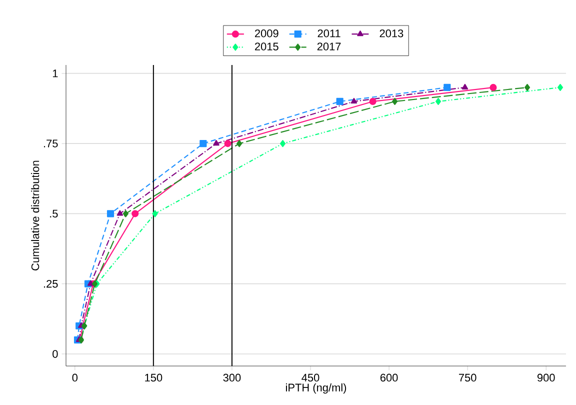 The width and height of the screenshot is (576, 405). I want to click on x-tick-label: 750, so click(467, 378).